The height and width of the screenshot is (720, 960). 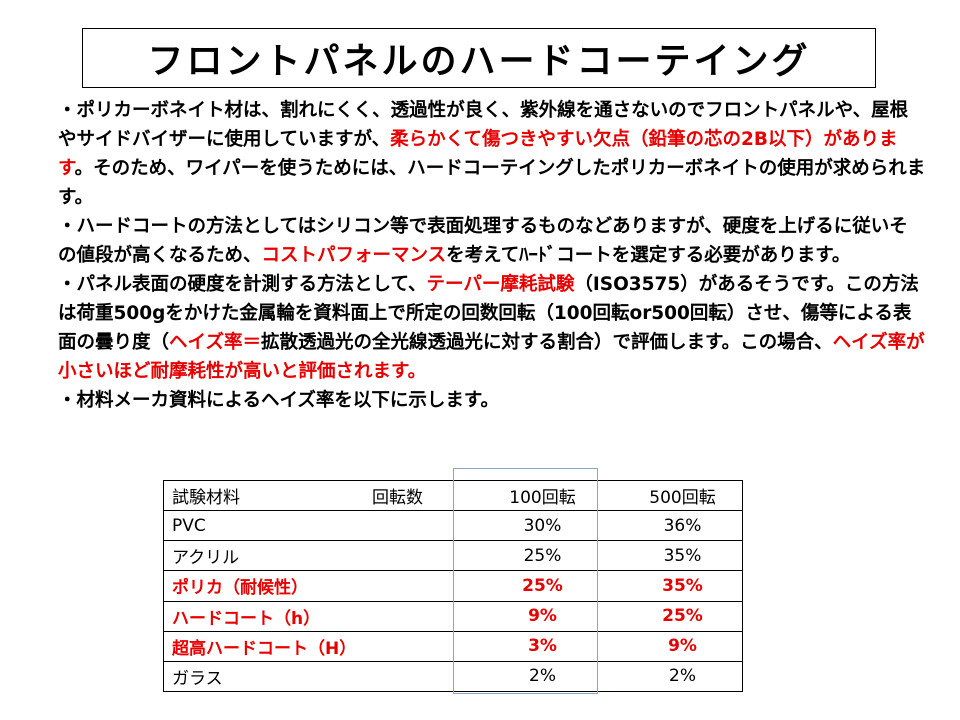 I want to click on table-row: ガラス 2% 2%, so click(x=453, y=676).